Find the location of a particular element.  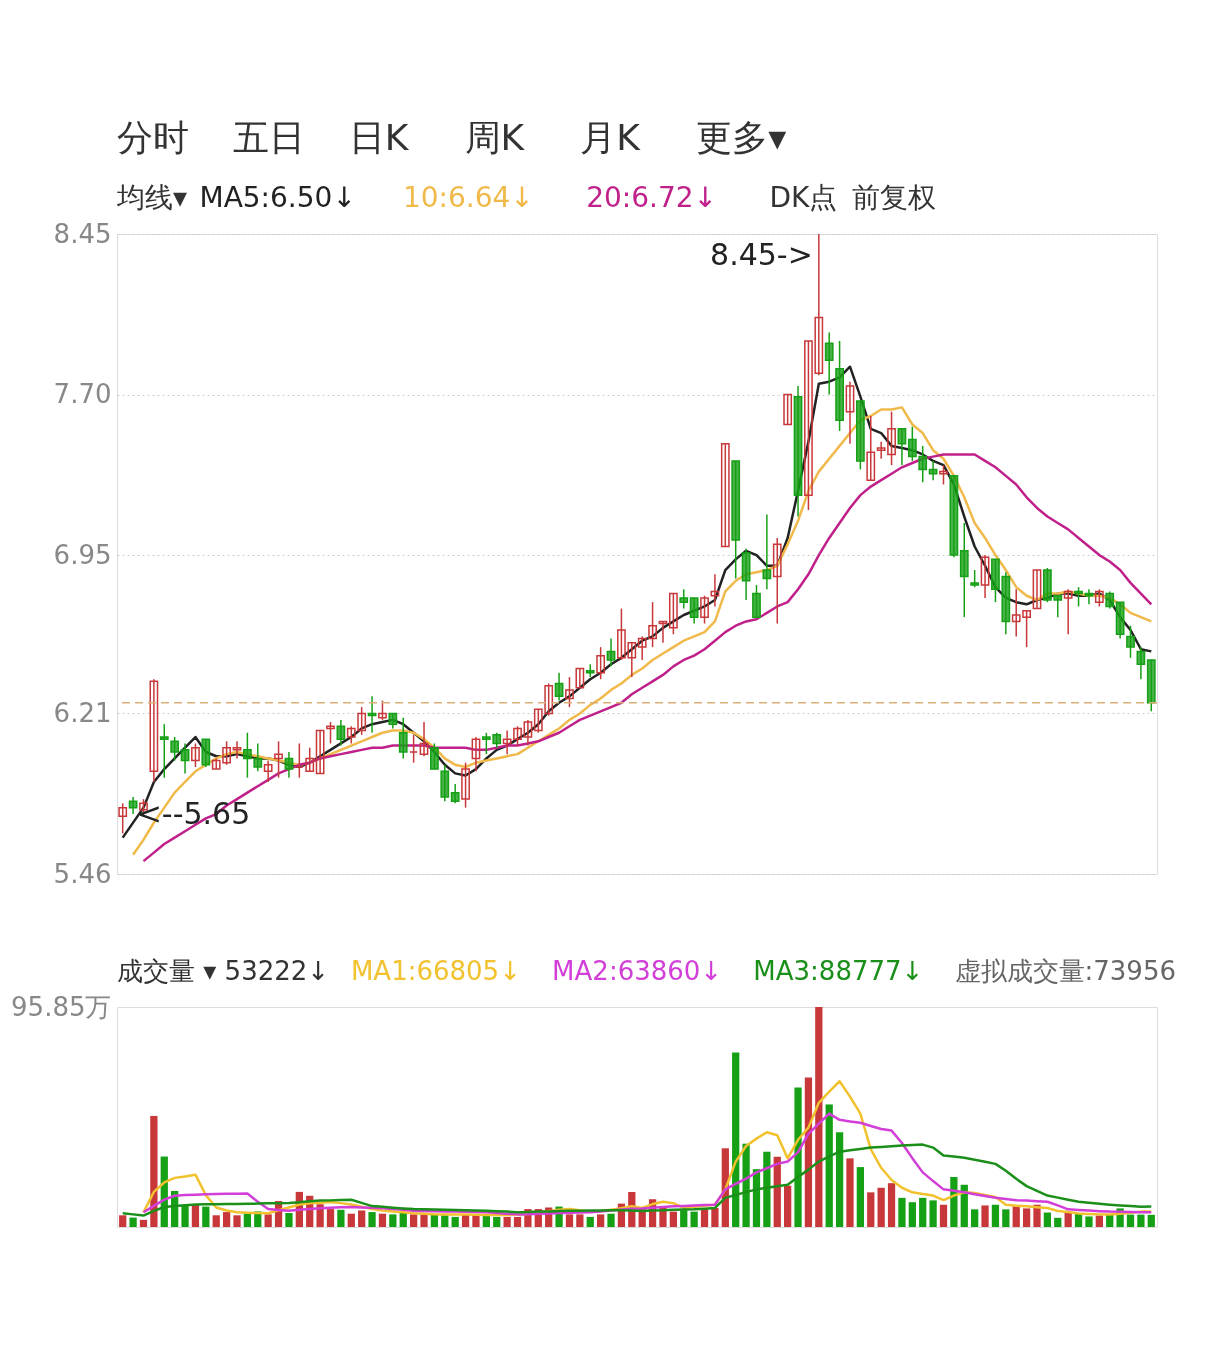

text: 分时 is located at coordinates (153, 137).